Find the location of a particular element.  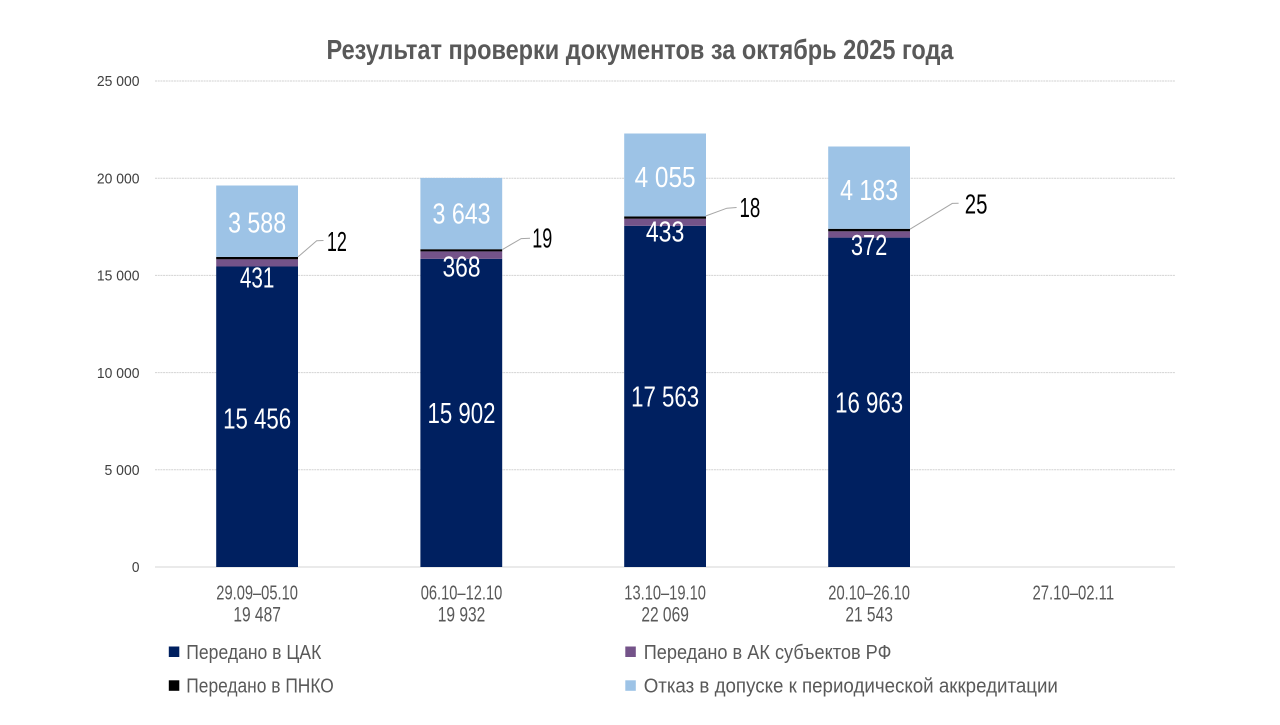

svg-text: 17 563 is located at coordinates (665, 397).